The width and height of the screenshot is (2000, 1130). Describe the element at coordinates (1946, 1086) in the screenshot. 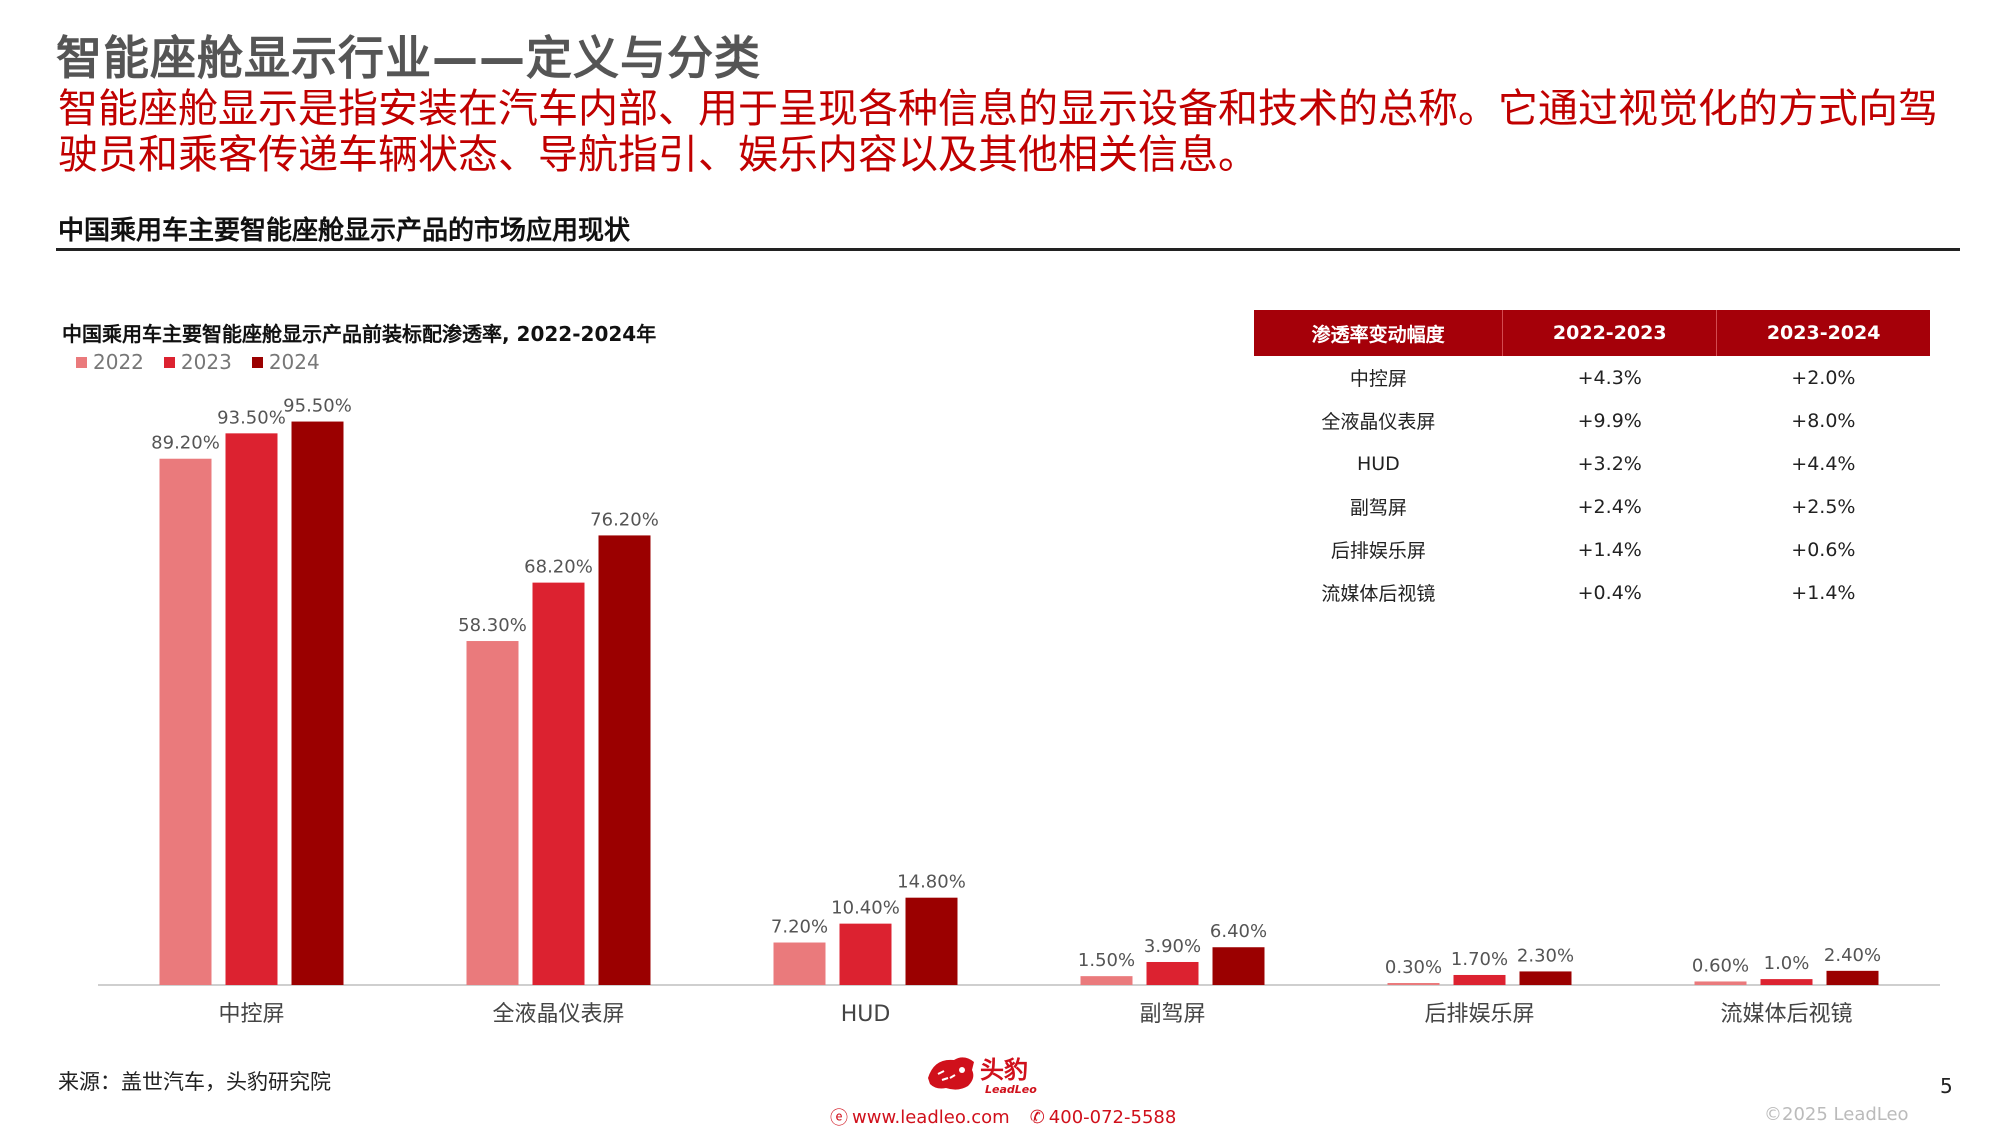

I see `page-number: 5` at that location.